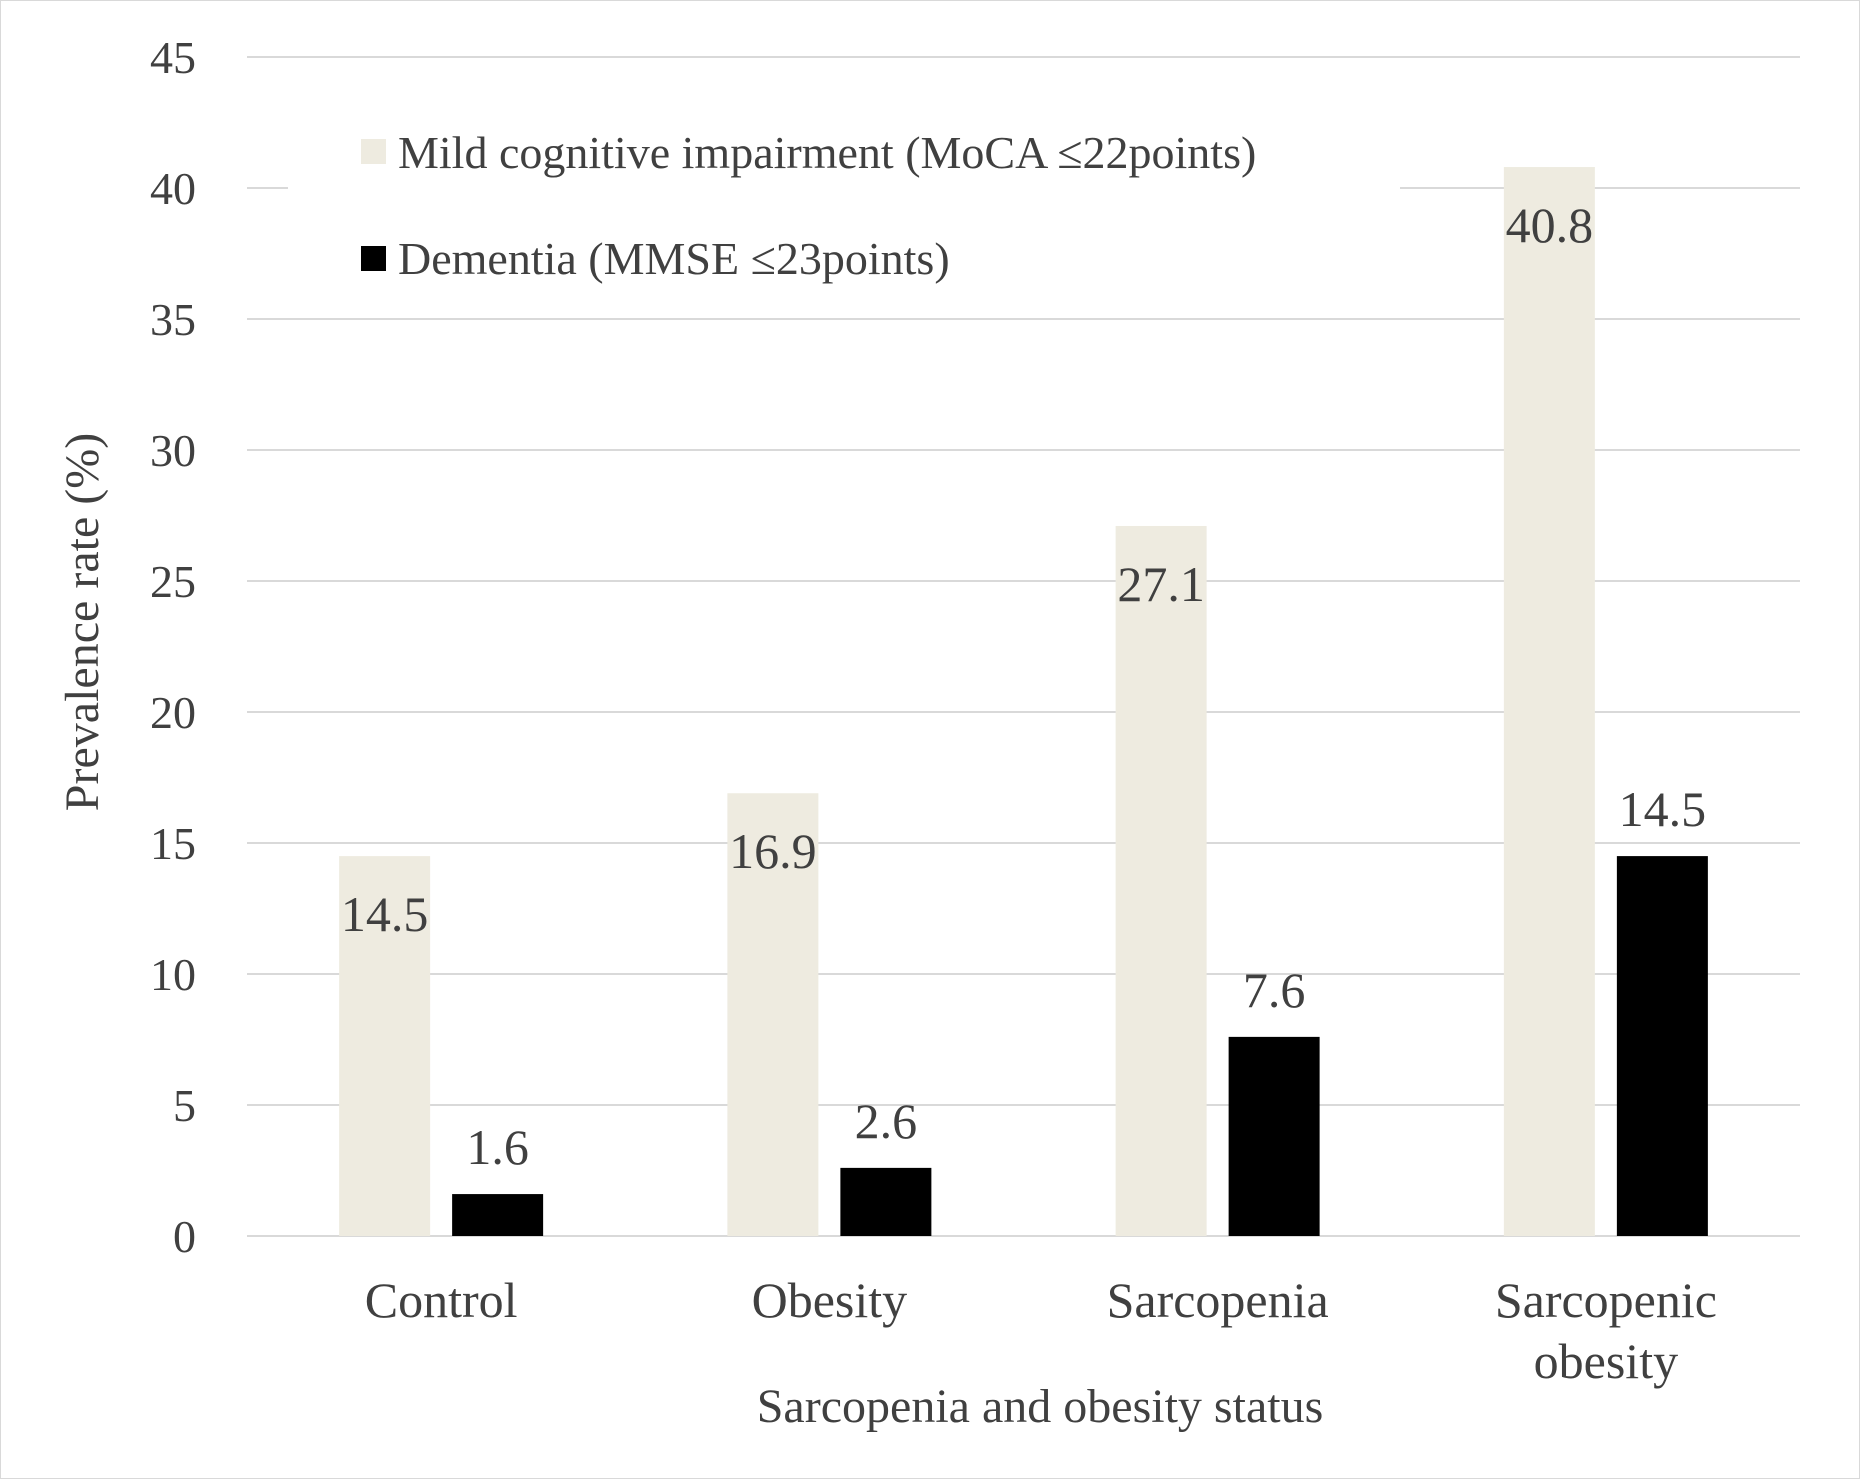 The image size is (1860, 1479). Describe the element at coordinates (441, 1300) in the screenshot. I see `x-category-label-0: Control` at that location.